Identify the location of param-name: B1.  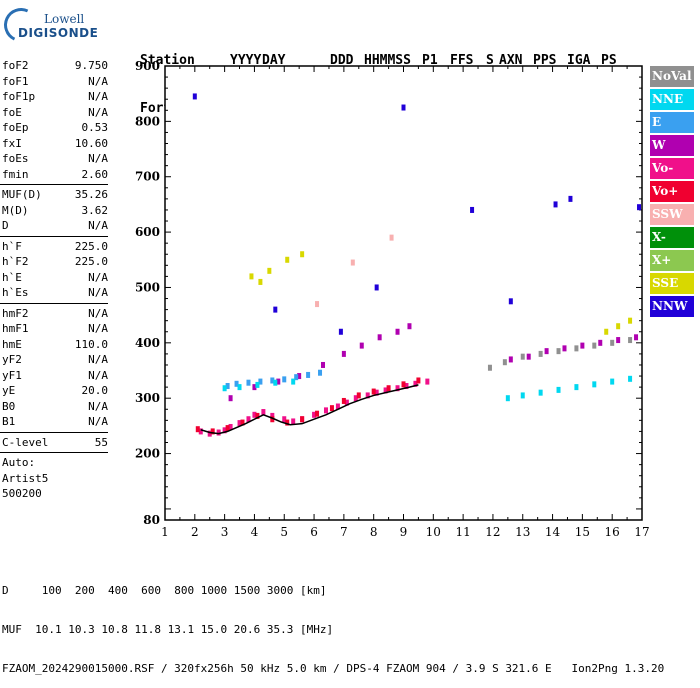
(9, 421).